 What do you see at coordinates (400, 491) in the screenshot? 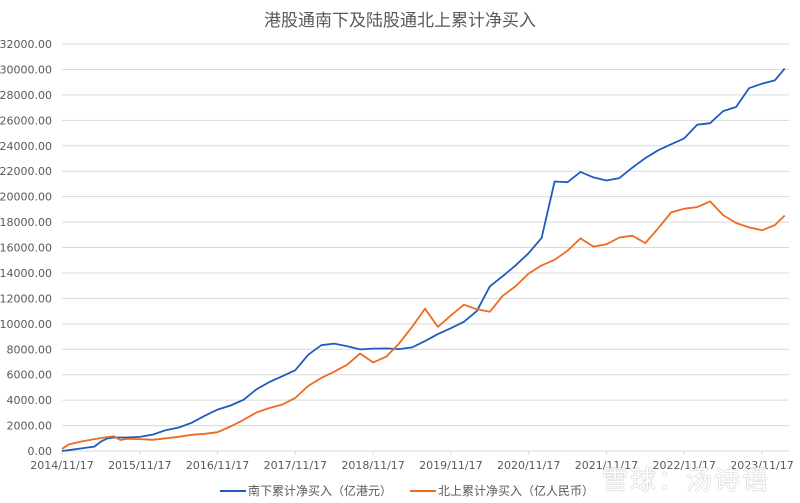
I see `legend: 南下累计净买入（亿港元） 北上累计净买入（亿人民币）` at bounding box center [400, 491].